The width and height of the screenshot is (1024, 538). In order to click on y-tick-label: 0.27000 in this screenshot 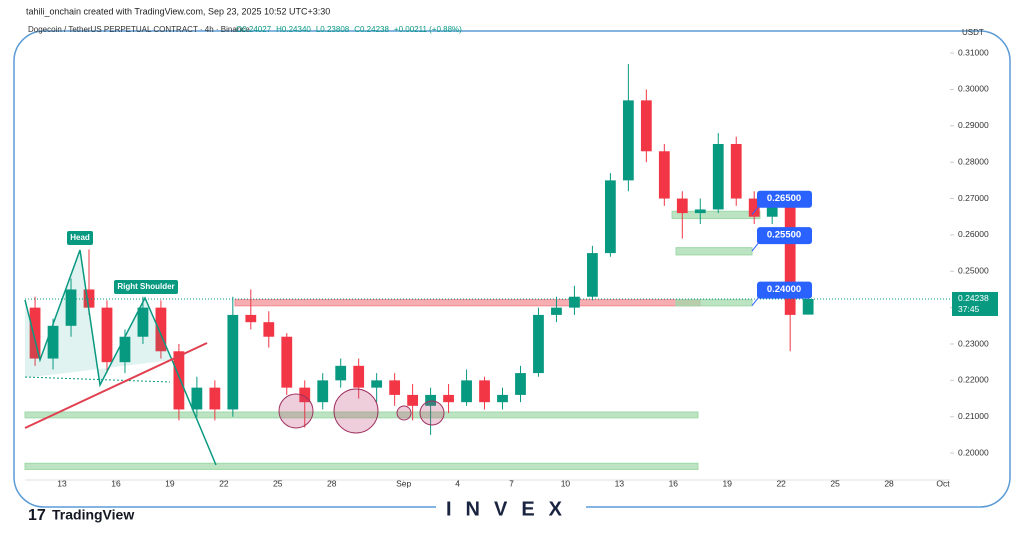, I will do `click(973, 198)`.